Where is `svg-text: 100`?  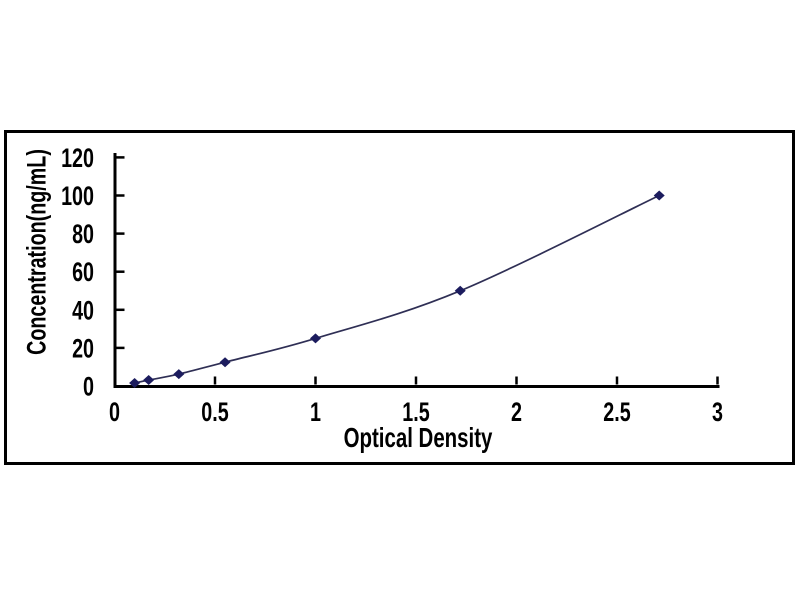
svg-text: 100 is located at coordinates (77, 196).